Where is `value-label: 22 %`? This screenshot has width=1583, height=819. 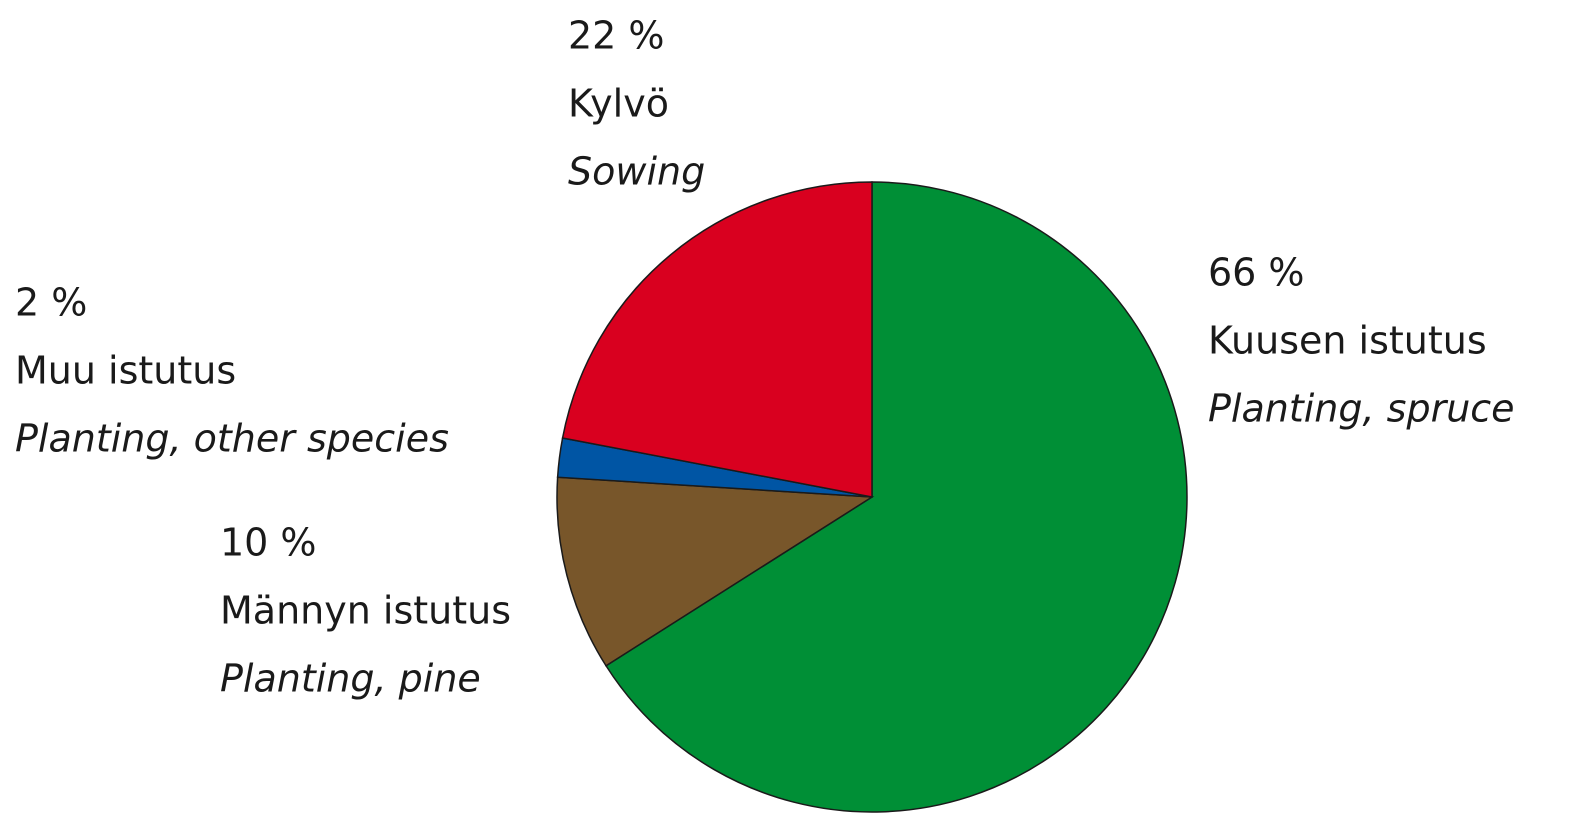
value-label: 22 % is located at coordinates (616, 36).